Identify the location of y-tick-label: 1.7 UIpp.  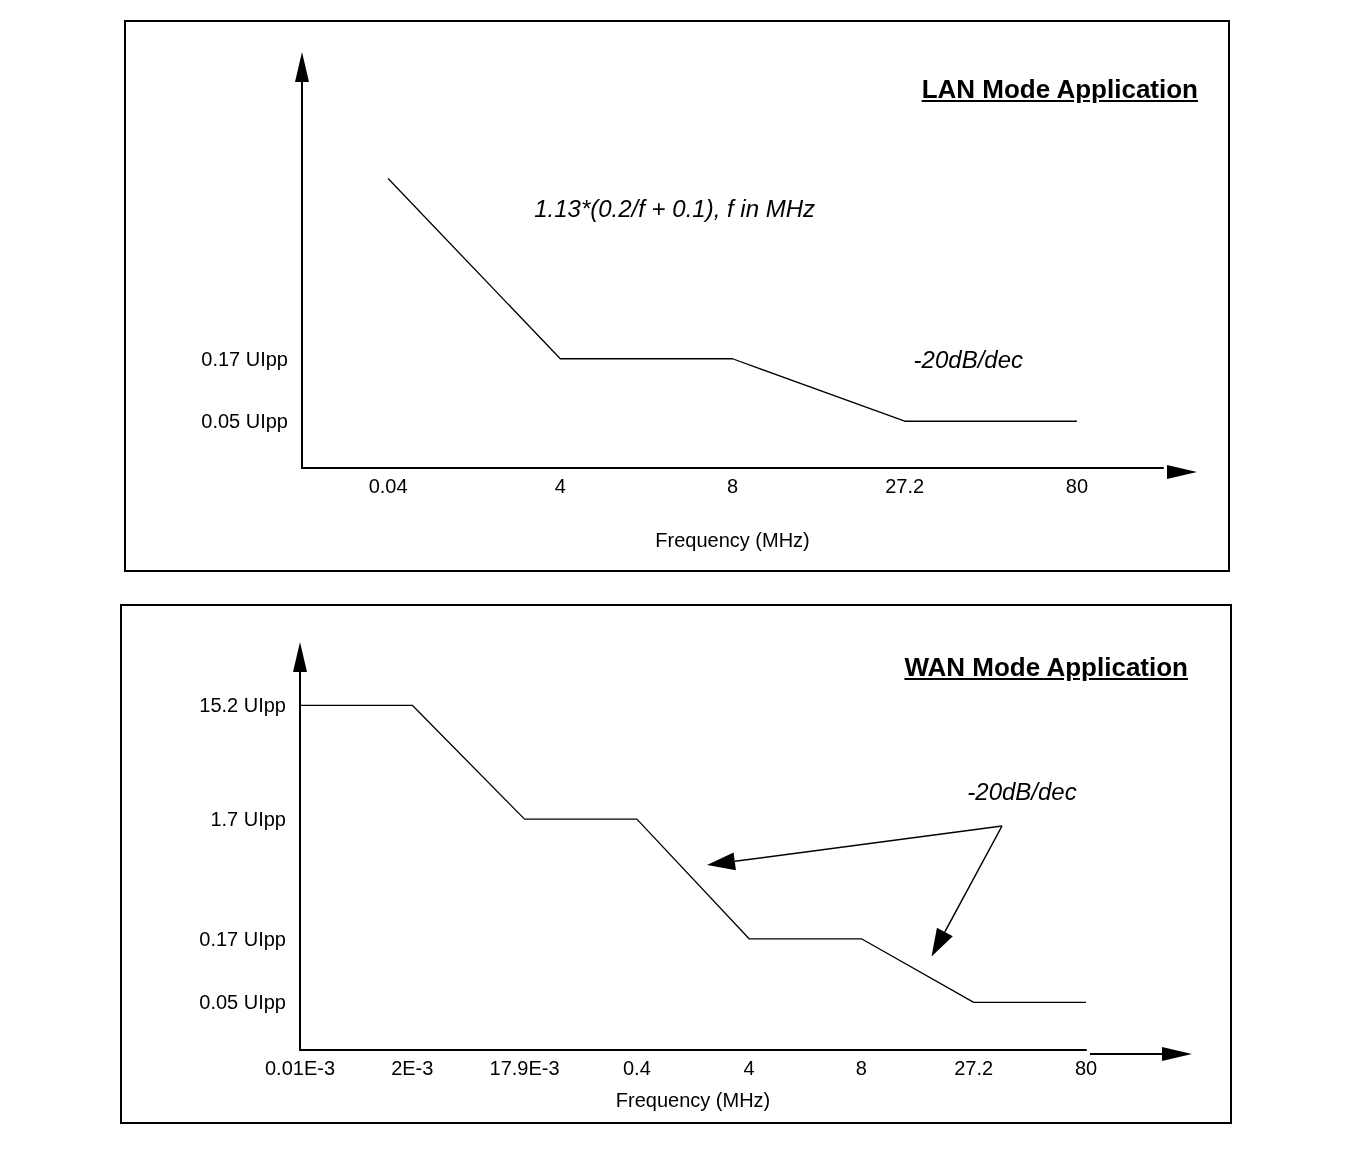
(248, 819).